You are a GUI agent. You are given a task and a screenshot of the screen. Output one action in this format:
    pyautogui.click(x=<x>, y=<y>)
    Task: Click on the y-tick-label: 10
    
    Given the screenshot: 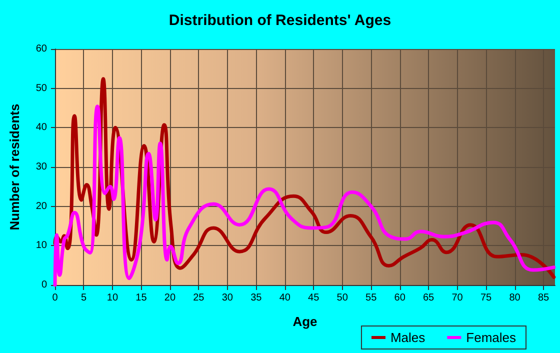 What is the action you would take?
    pyautogui.click(x=42, y=246)
    